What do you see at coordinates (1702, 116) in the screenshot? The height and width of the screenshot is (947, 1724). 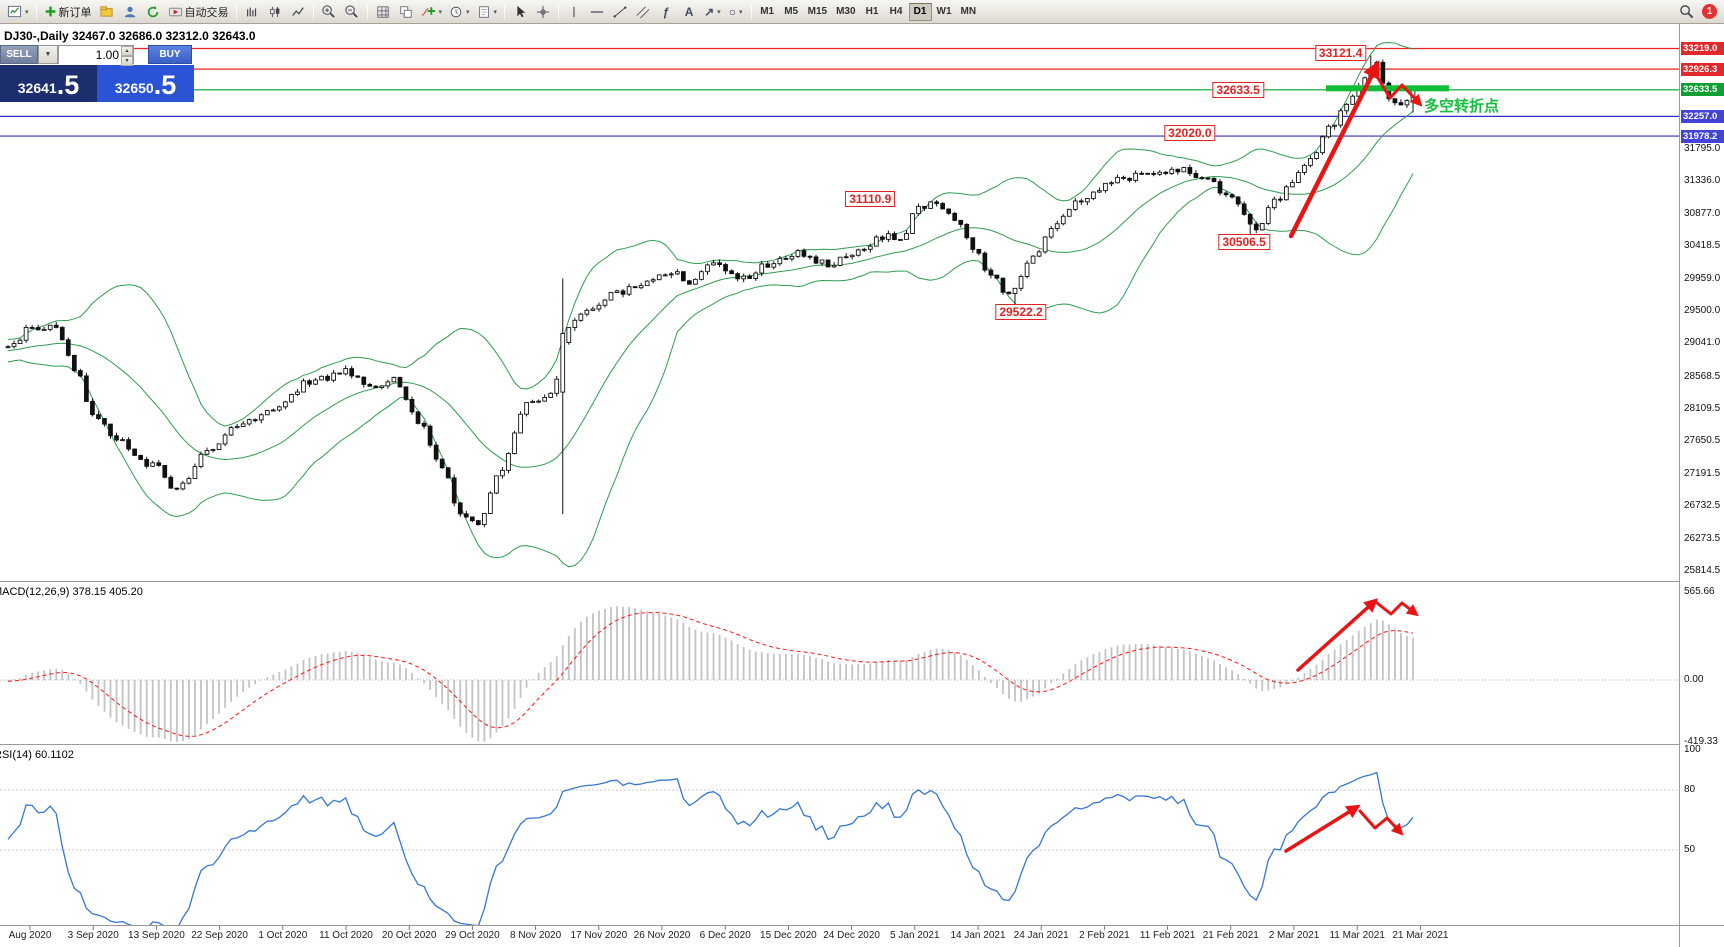 I see `price-scale-tag: 32257.0` at bounding box center [1702, 116].